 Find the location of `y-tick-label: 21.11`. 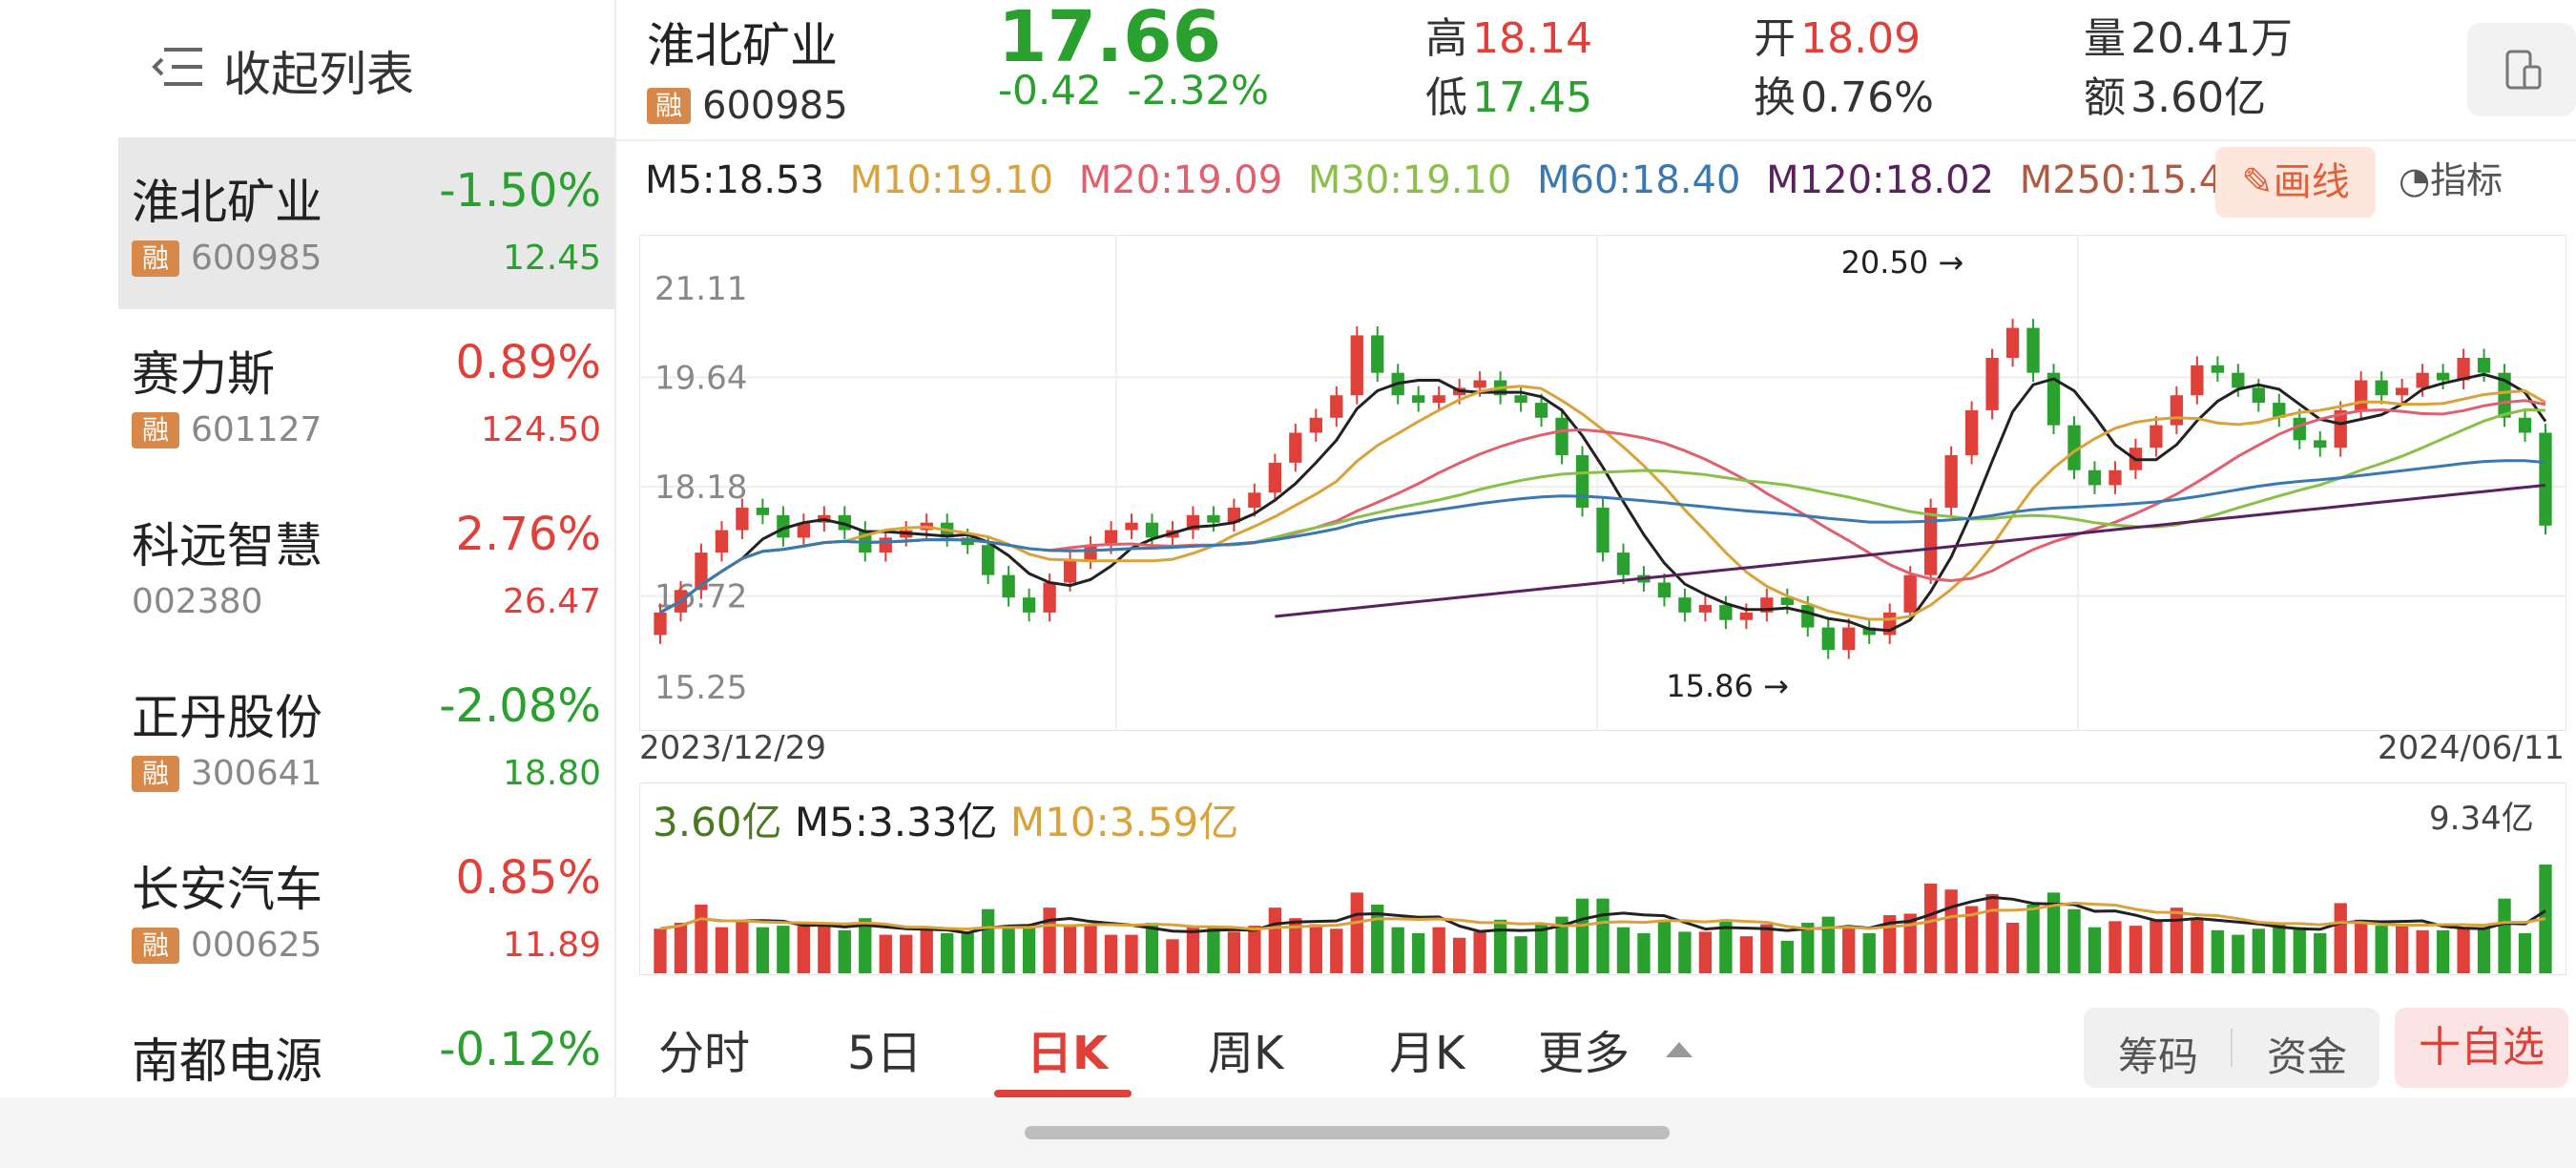

y-tick-label: 21.11 is located at coordinates (700, 289).